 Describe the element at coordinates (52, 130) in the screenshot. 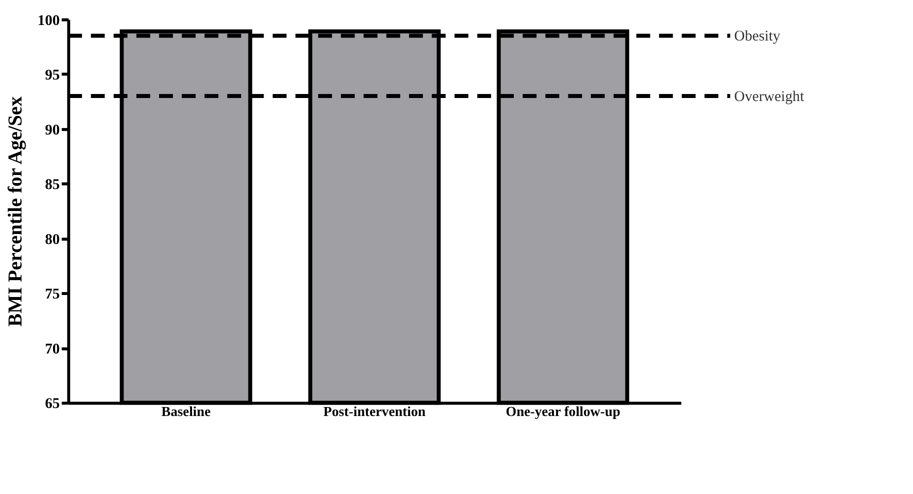

I see `y-tick-label: 90` at that location.